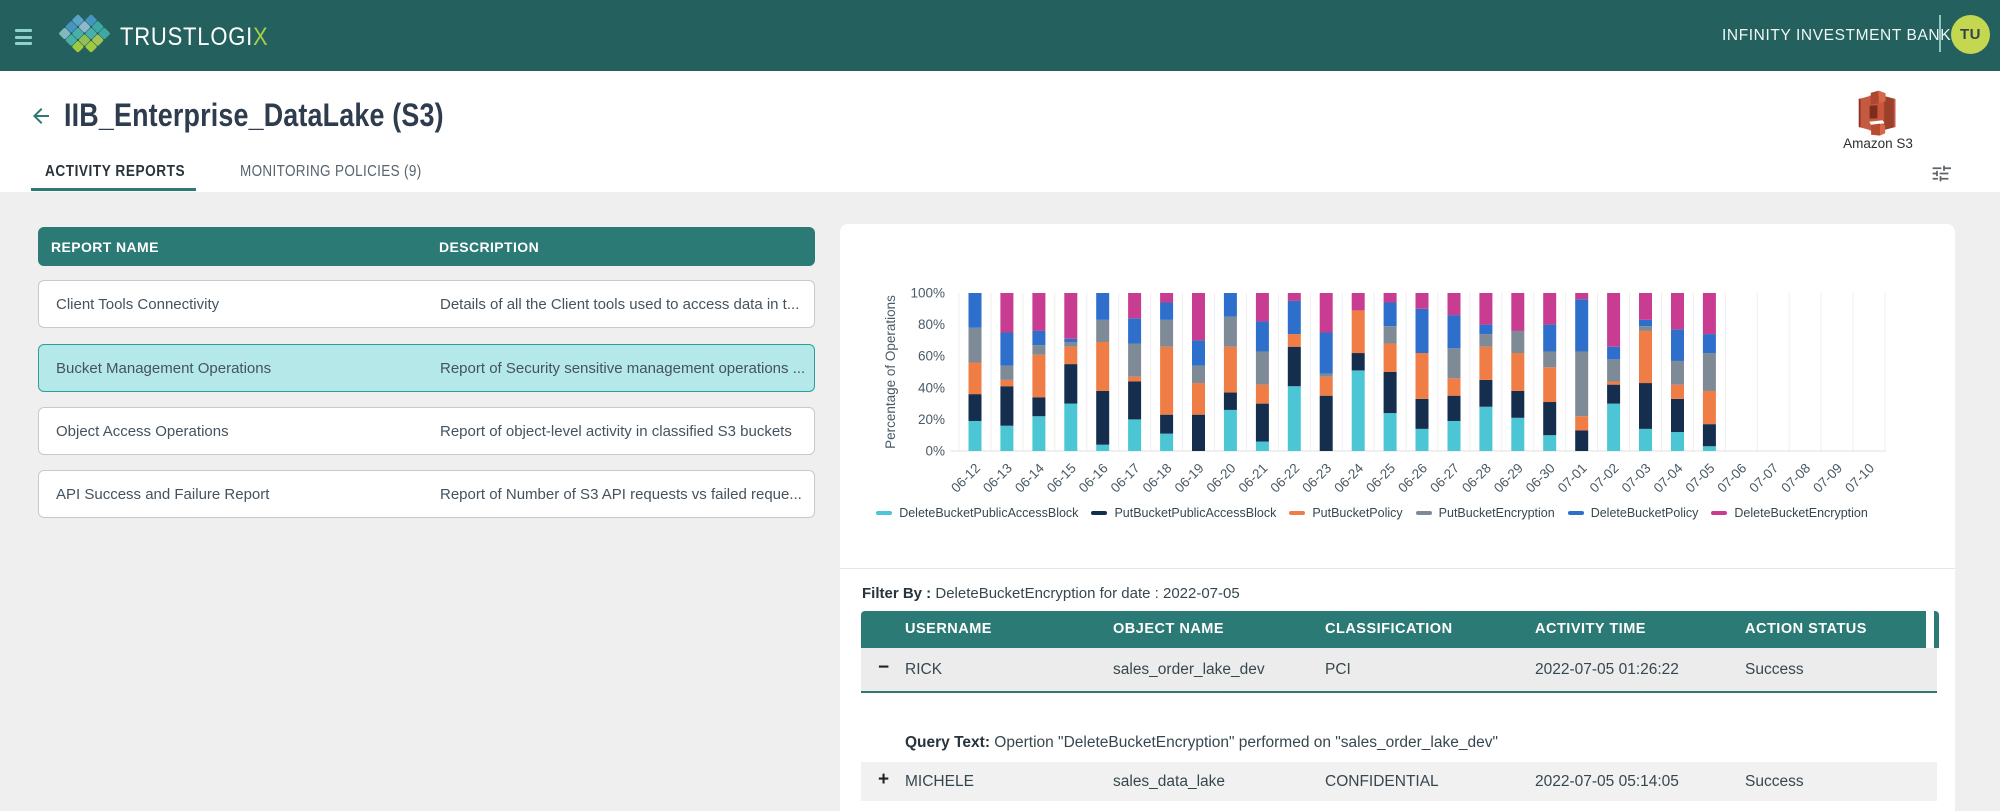 Image resolution: width=2000 pixels, height=811 pixels. What do you see at coordinates (1763, 478) in the screenshot?
I see `svg-text: 07-07` at bounding box center [1763, 478].